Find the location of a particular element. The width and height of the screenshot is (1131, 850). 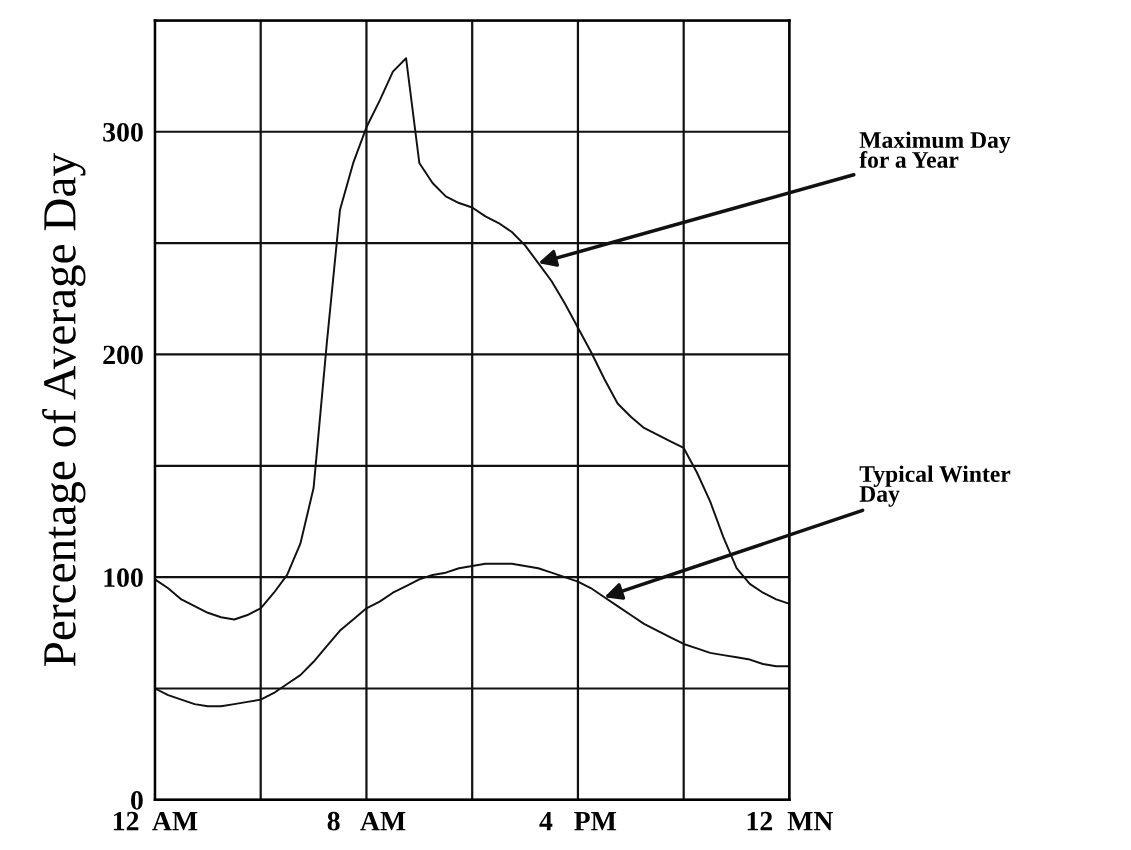

x-tick-label: 8 AM is located at coordinates (366, 821).